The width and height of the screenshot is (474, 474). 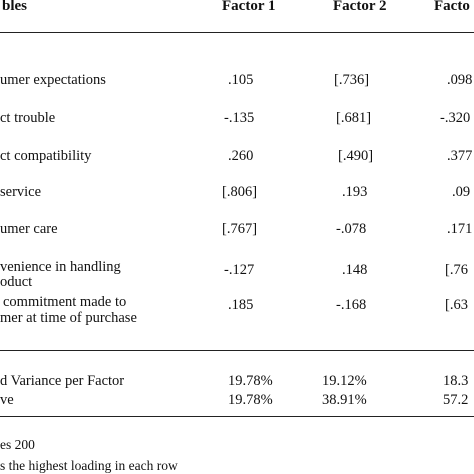 What do you see at coordinates (351, 229) in the screenshot?
I see `row-5-factor-2: -.078` at bounding box center [351, 229].